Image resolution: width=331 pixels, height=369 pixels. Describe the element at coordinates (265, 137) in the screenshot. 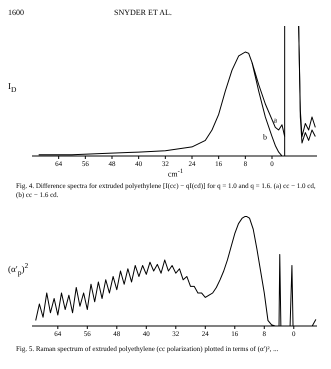

I see `series-label: b` at that location.